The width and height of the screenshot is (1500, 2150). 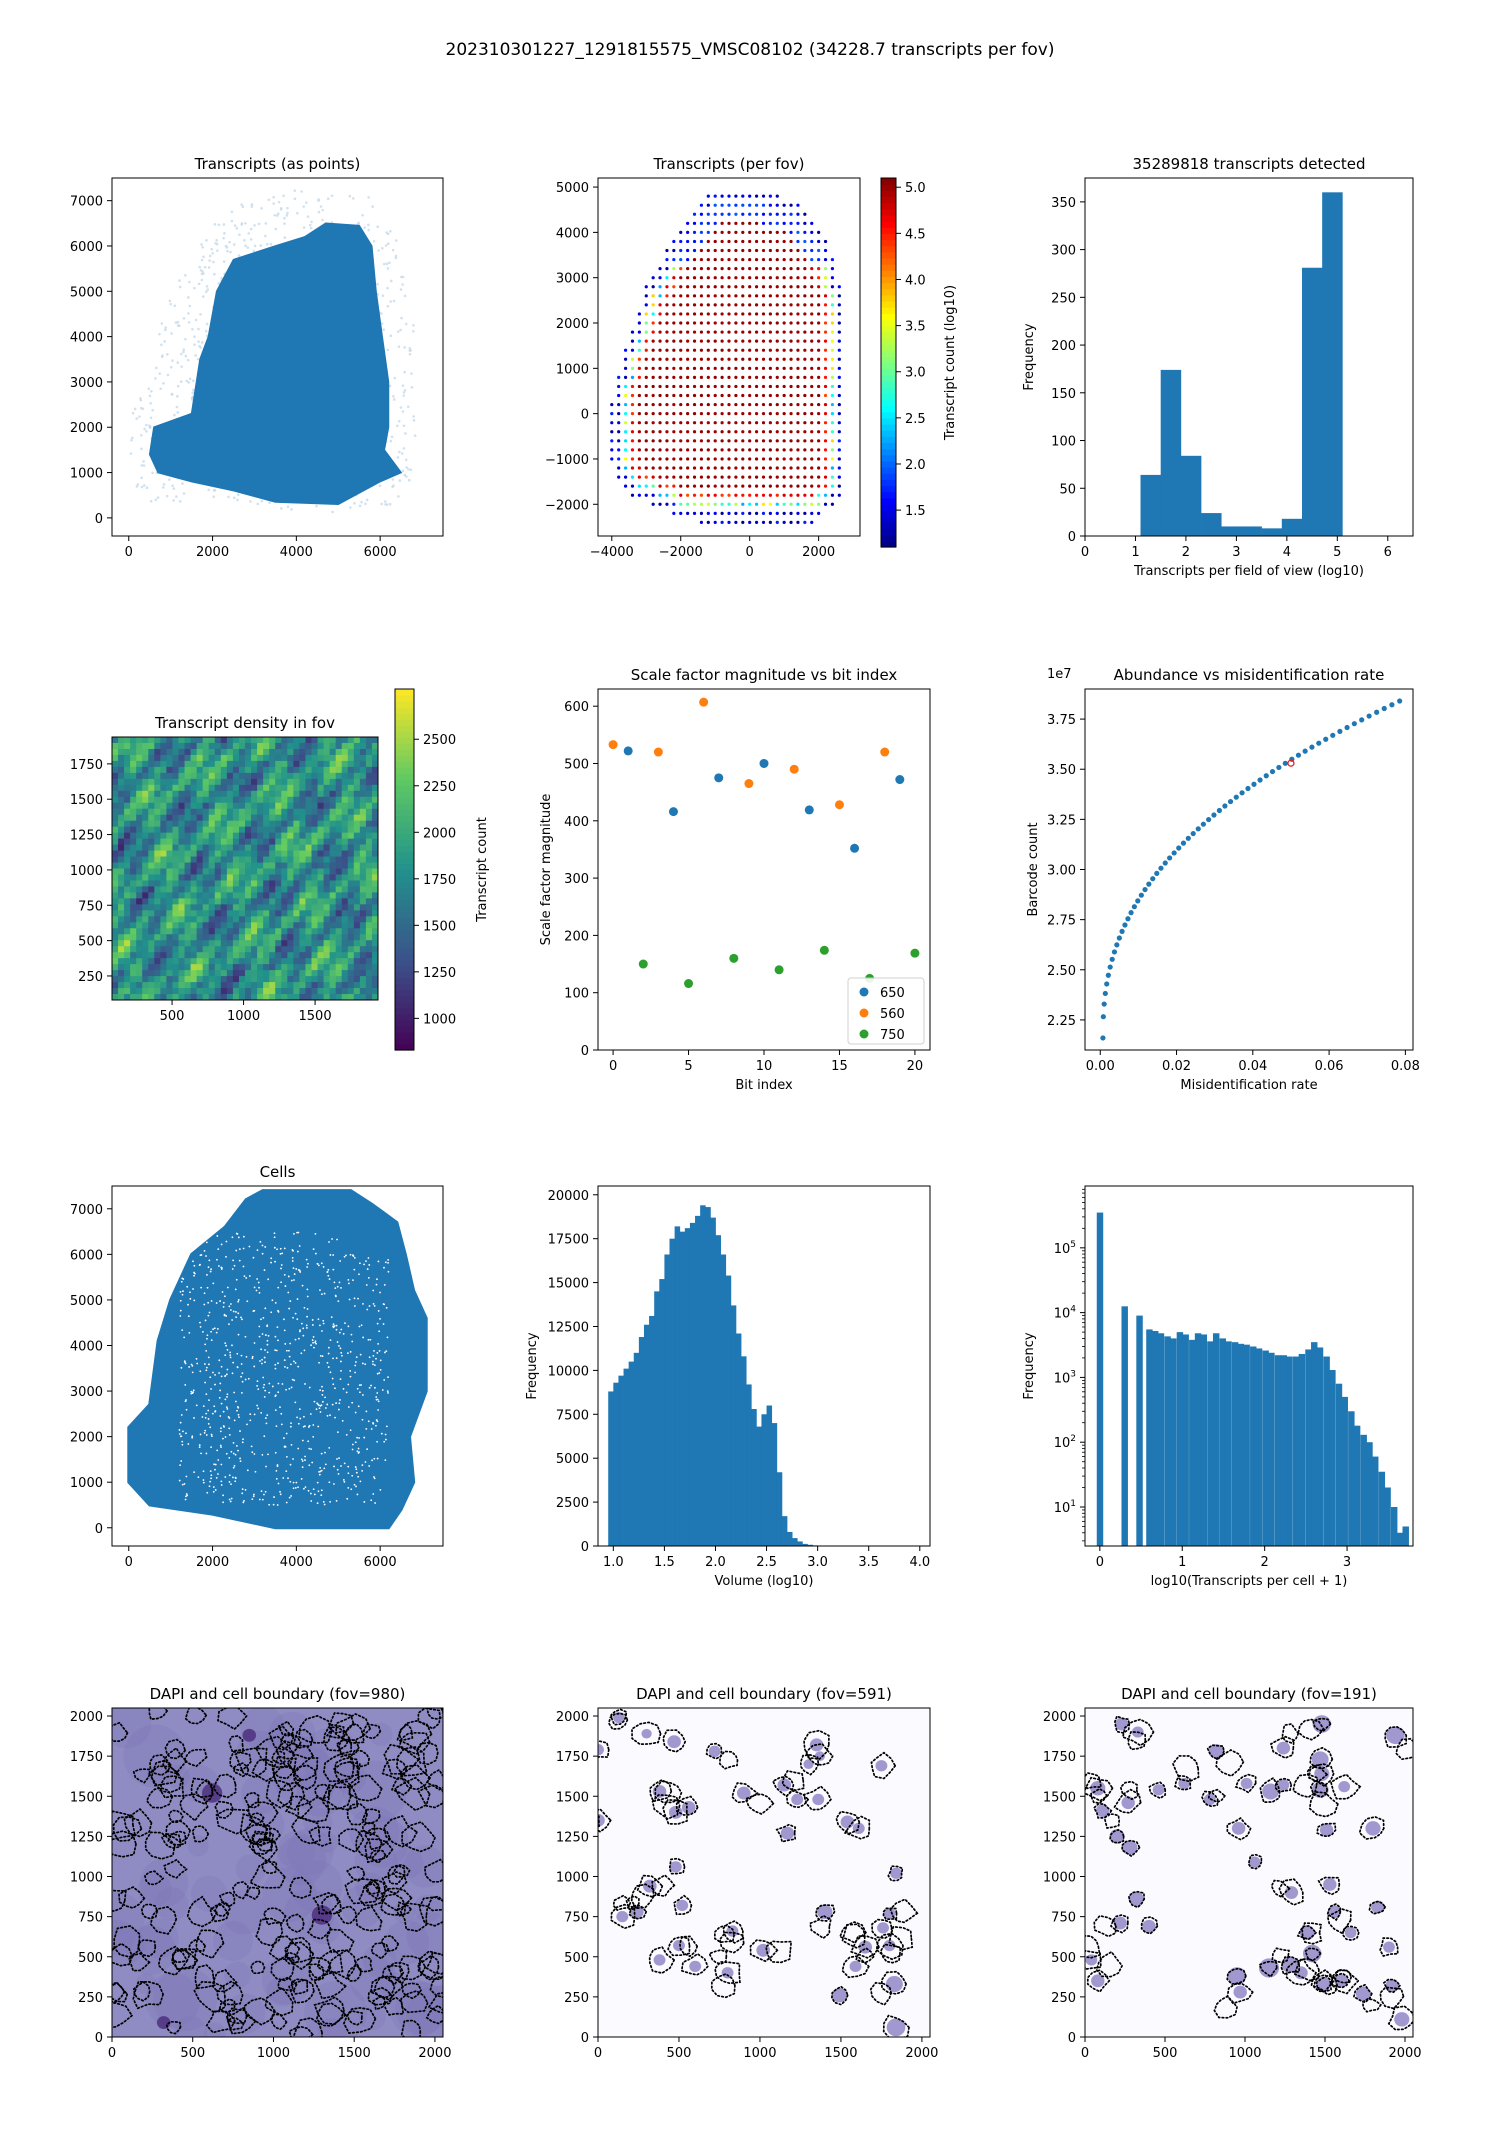 What do you see at coordinates (1252, 1379) in the screenshot?
I see `p9-plot` at bounding box center [1252, 1379].